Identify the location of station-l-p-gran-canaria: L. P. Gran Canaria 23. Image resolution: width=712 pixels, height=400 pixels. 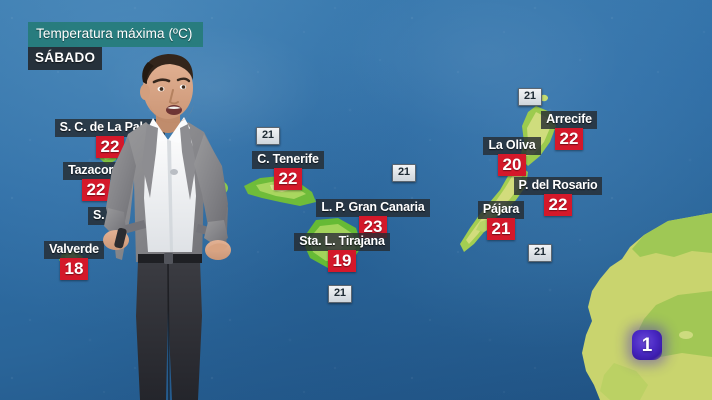
(373, 218).